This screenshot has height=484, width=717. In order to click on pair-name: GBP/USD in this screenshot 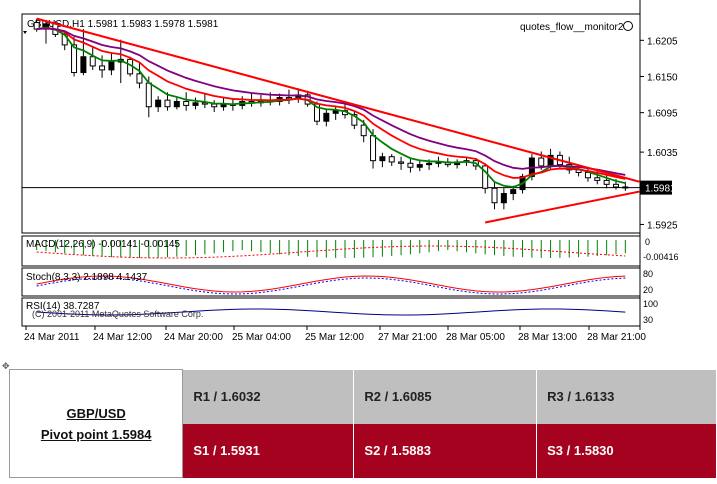, I will do `click(96, 413)`.